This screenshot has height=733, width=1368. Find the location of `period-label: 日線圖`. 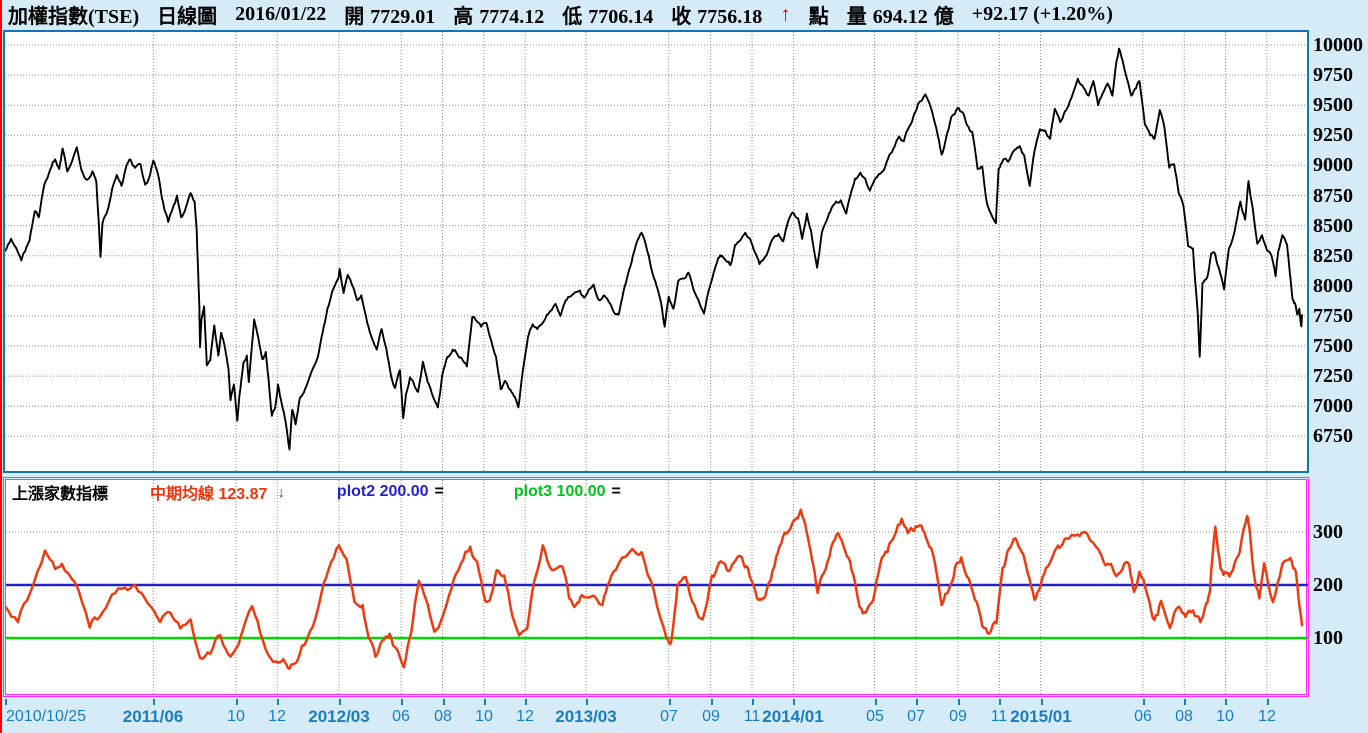

period-label: 日線圖 is located at coordinates (187, 17).